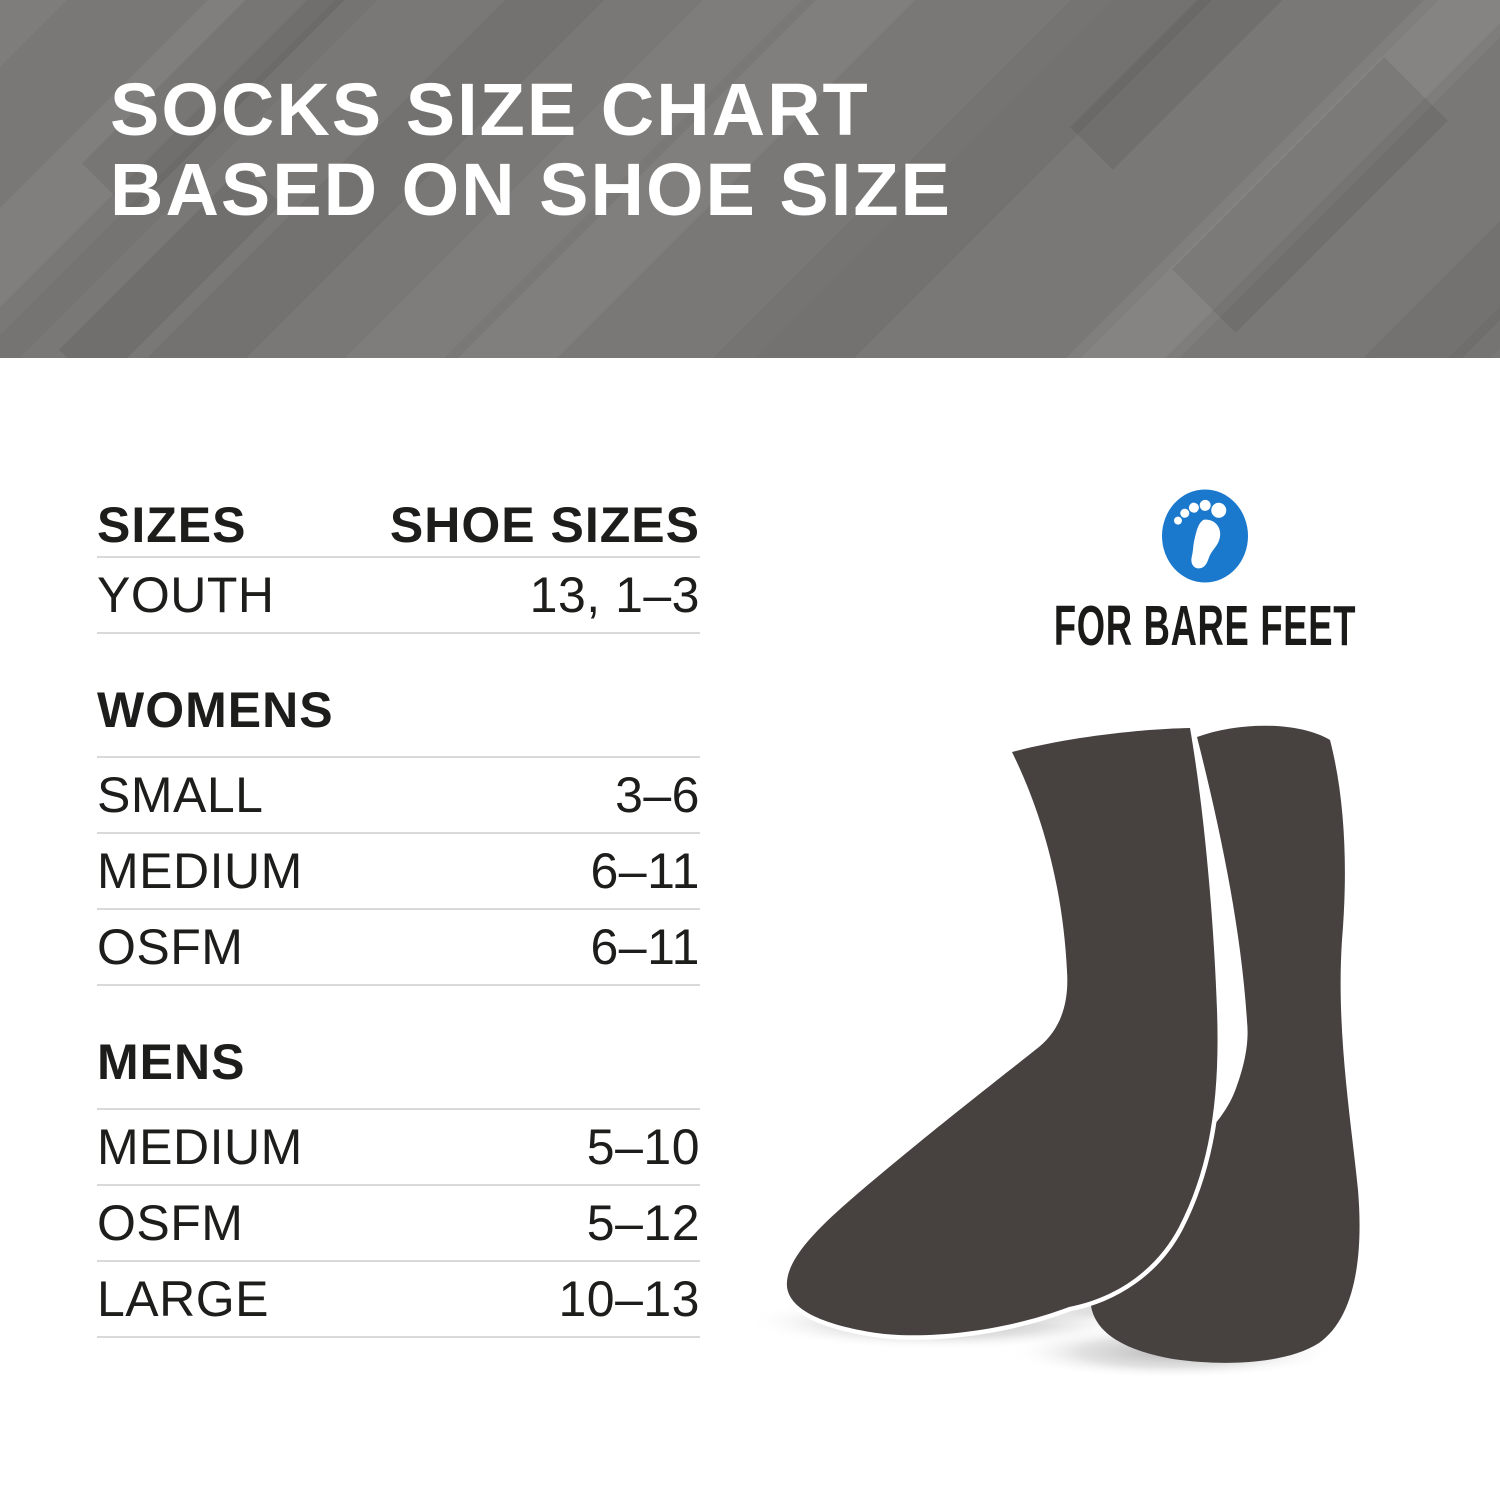  Describe the element at coordinates (544, 525) in the screenshot. I see `column-header-shoe-sizes: SHOE SIZES` at that location.